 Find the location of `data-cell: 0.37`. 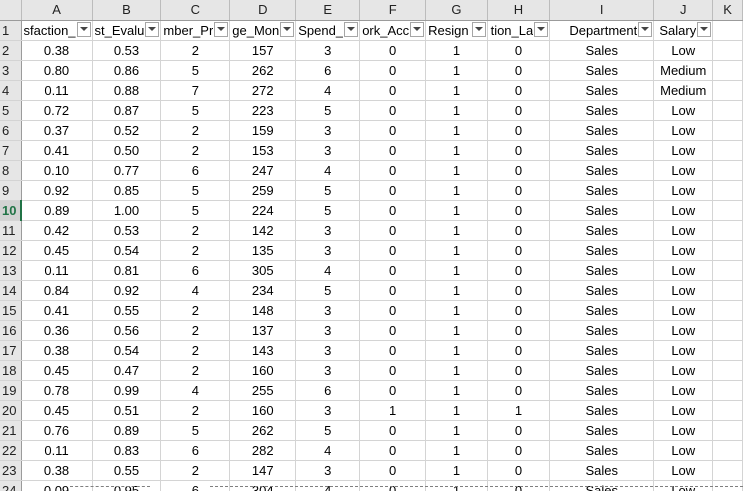

data-cell: 0.37 is located at coordinates (57, 130).